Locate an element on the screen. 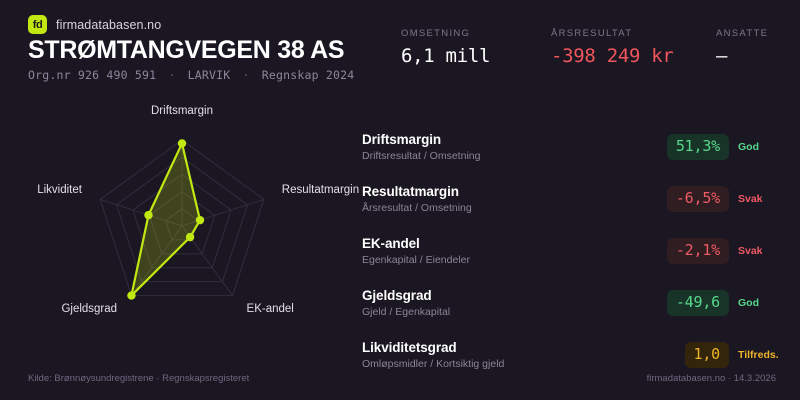 The width and height of the screenshot is (800, 400). fiscal-year: Regnskap 2024 is located at coordinates (308, 75).